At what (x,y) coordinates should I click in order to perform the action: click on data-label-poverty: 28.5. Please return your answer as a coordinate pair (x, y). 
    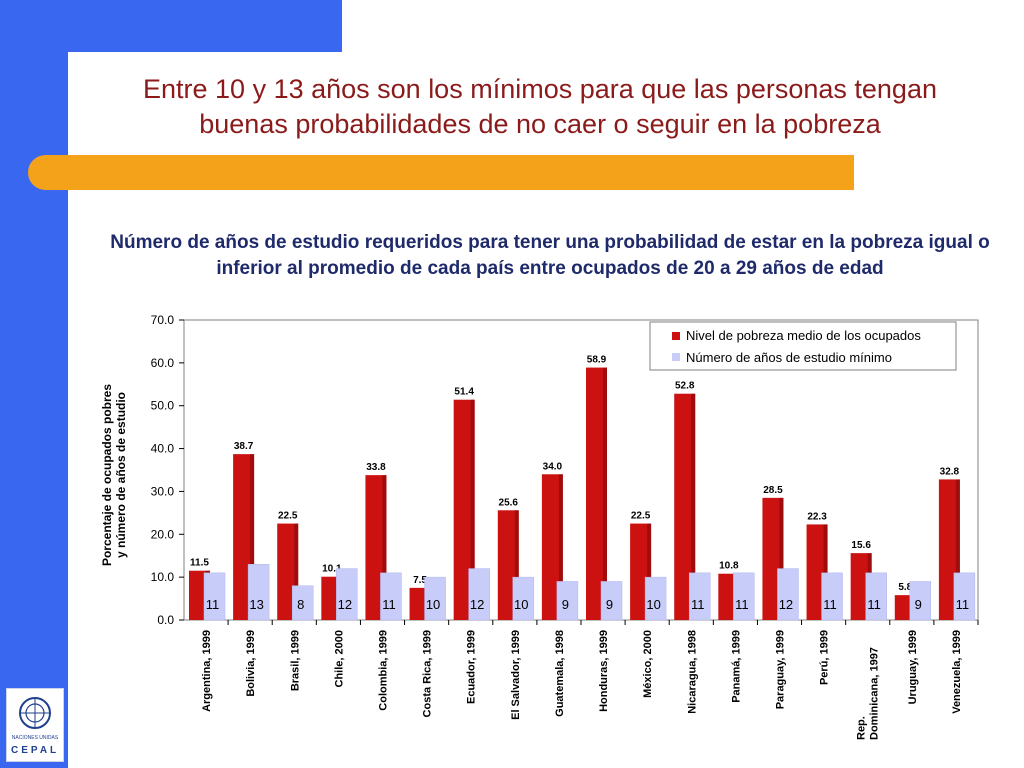
    Looking at the image, I should click on (773, 490).